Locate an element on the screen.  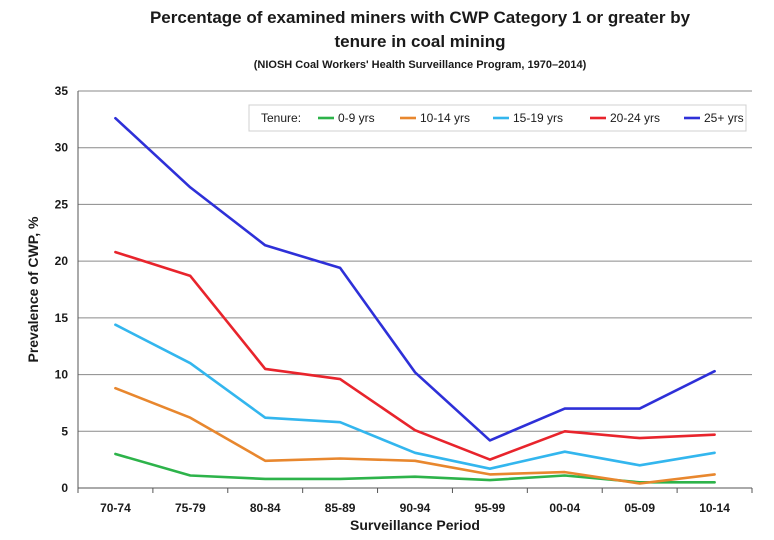
y-tick-labels: 0 5 10 15 20 25 30 35 is located at coordinates (62, 289).